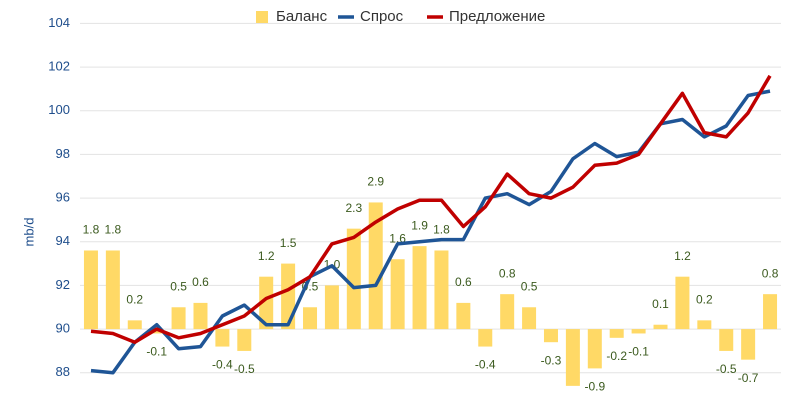 The width and height of the screenshot is (790, 400). I want to click on data-label: -0.9, so click(594, 387).